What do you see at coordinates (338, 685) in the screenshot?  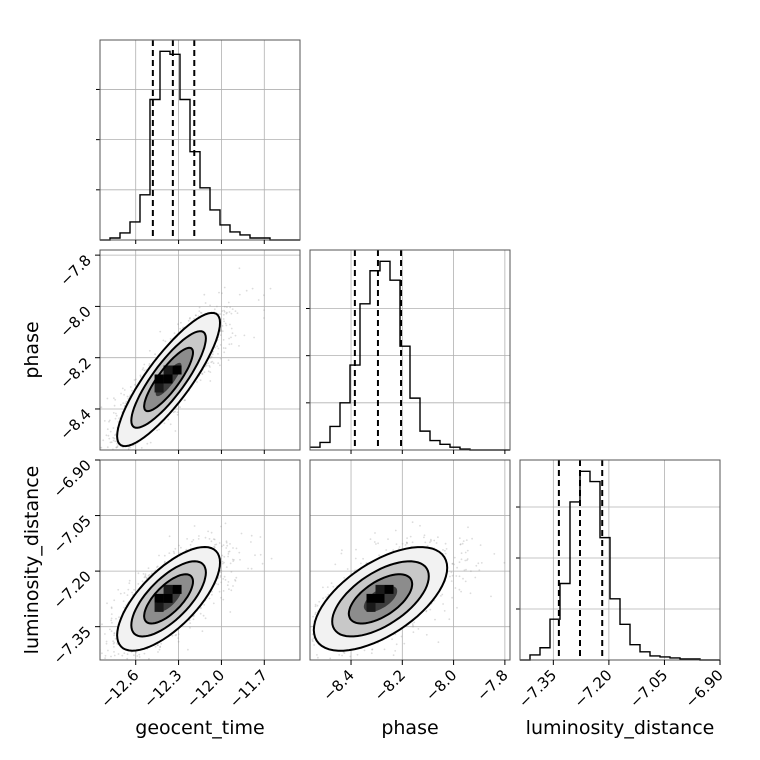 I see `x-tick-label-phase: −8.4` at bounding box center [338, 685].